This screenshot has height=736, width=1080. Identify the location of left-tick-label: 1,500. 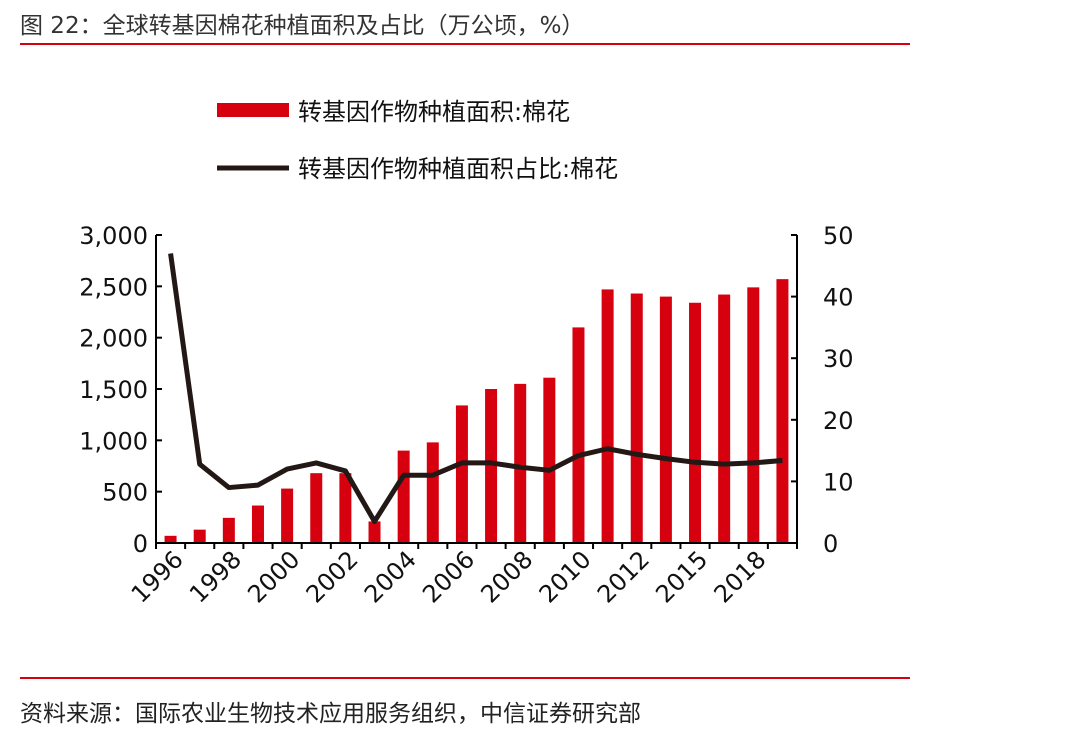
(113, 390).